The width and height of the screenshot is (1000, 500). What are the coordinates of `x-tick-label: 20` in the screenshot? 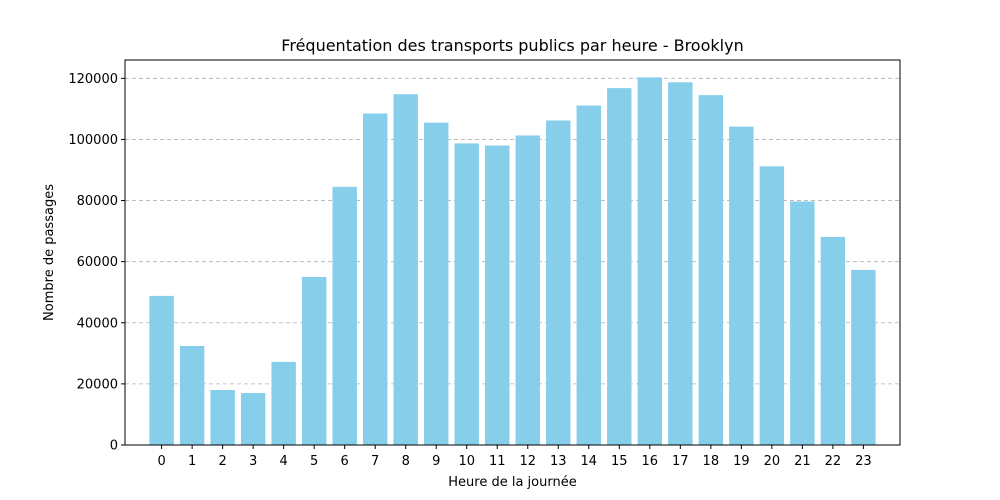 It's located at (772, 461).